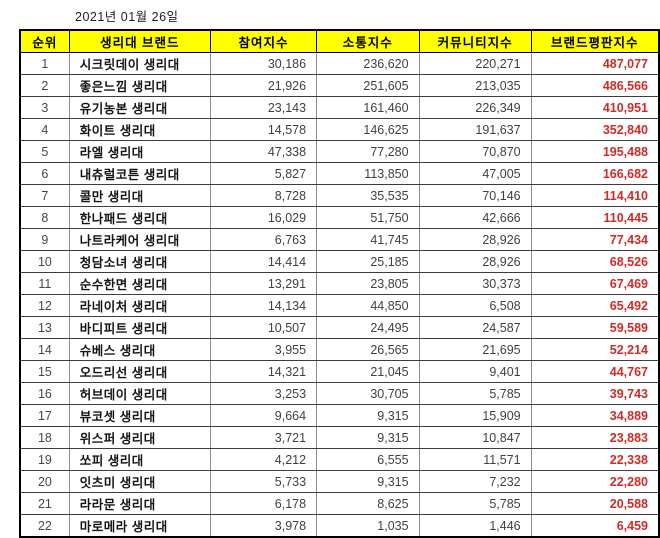 The height and width of the screenshot is (538, 660). I want to click on rank-cell: 10, so click(44, 261).